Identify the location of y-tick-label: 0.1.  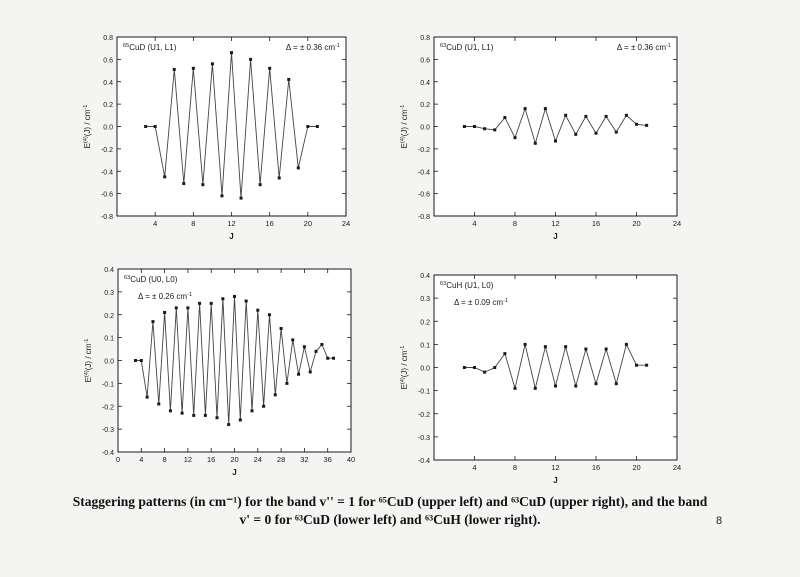
(109, 339).